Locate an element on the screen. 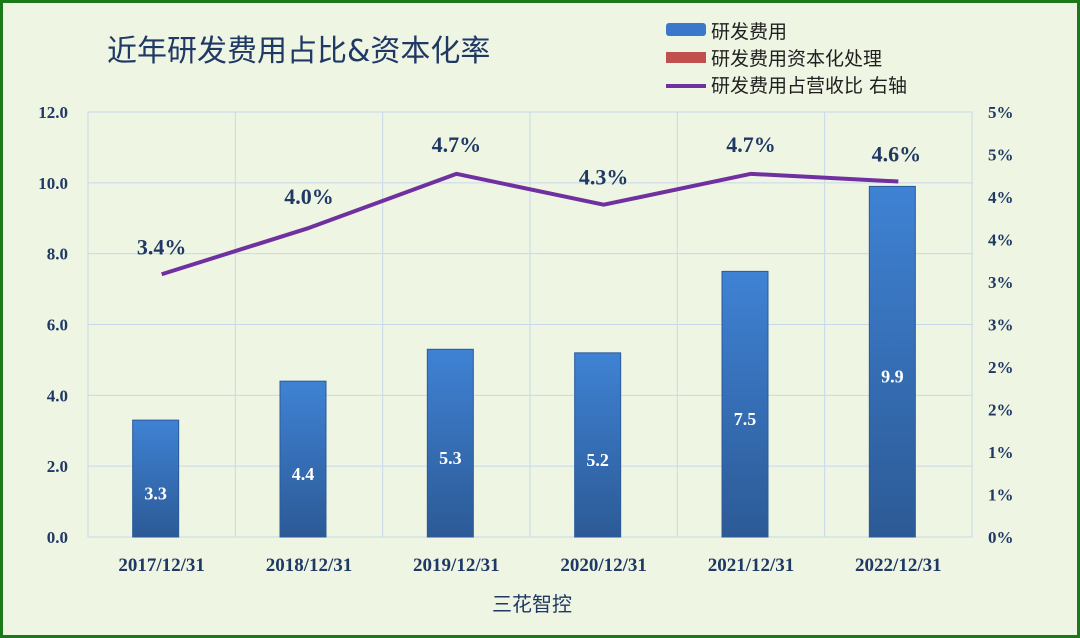  y-axis-right: 0% 1% 1% 2% 2% 3% 3% 4% 4% 5% 5% is located at coordinates (1001, 325).